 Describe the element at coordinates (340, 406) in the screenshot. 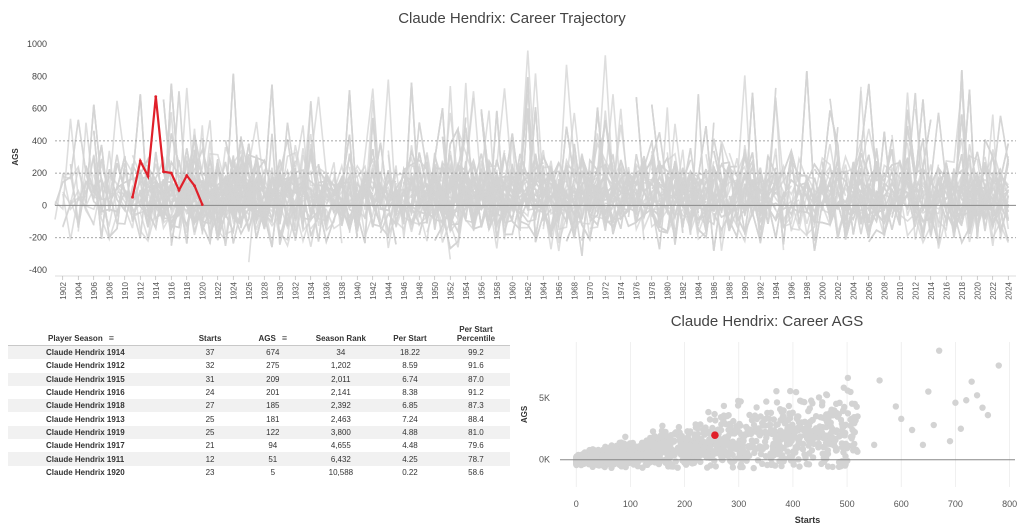

I see `table-cell: 2,392` at that location.